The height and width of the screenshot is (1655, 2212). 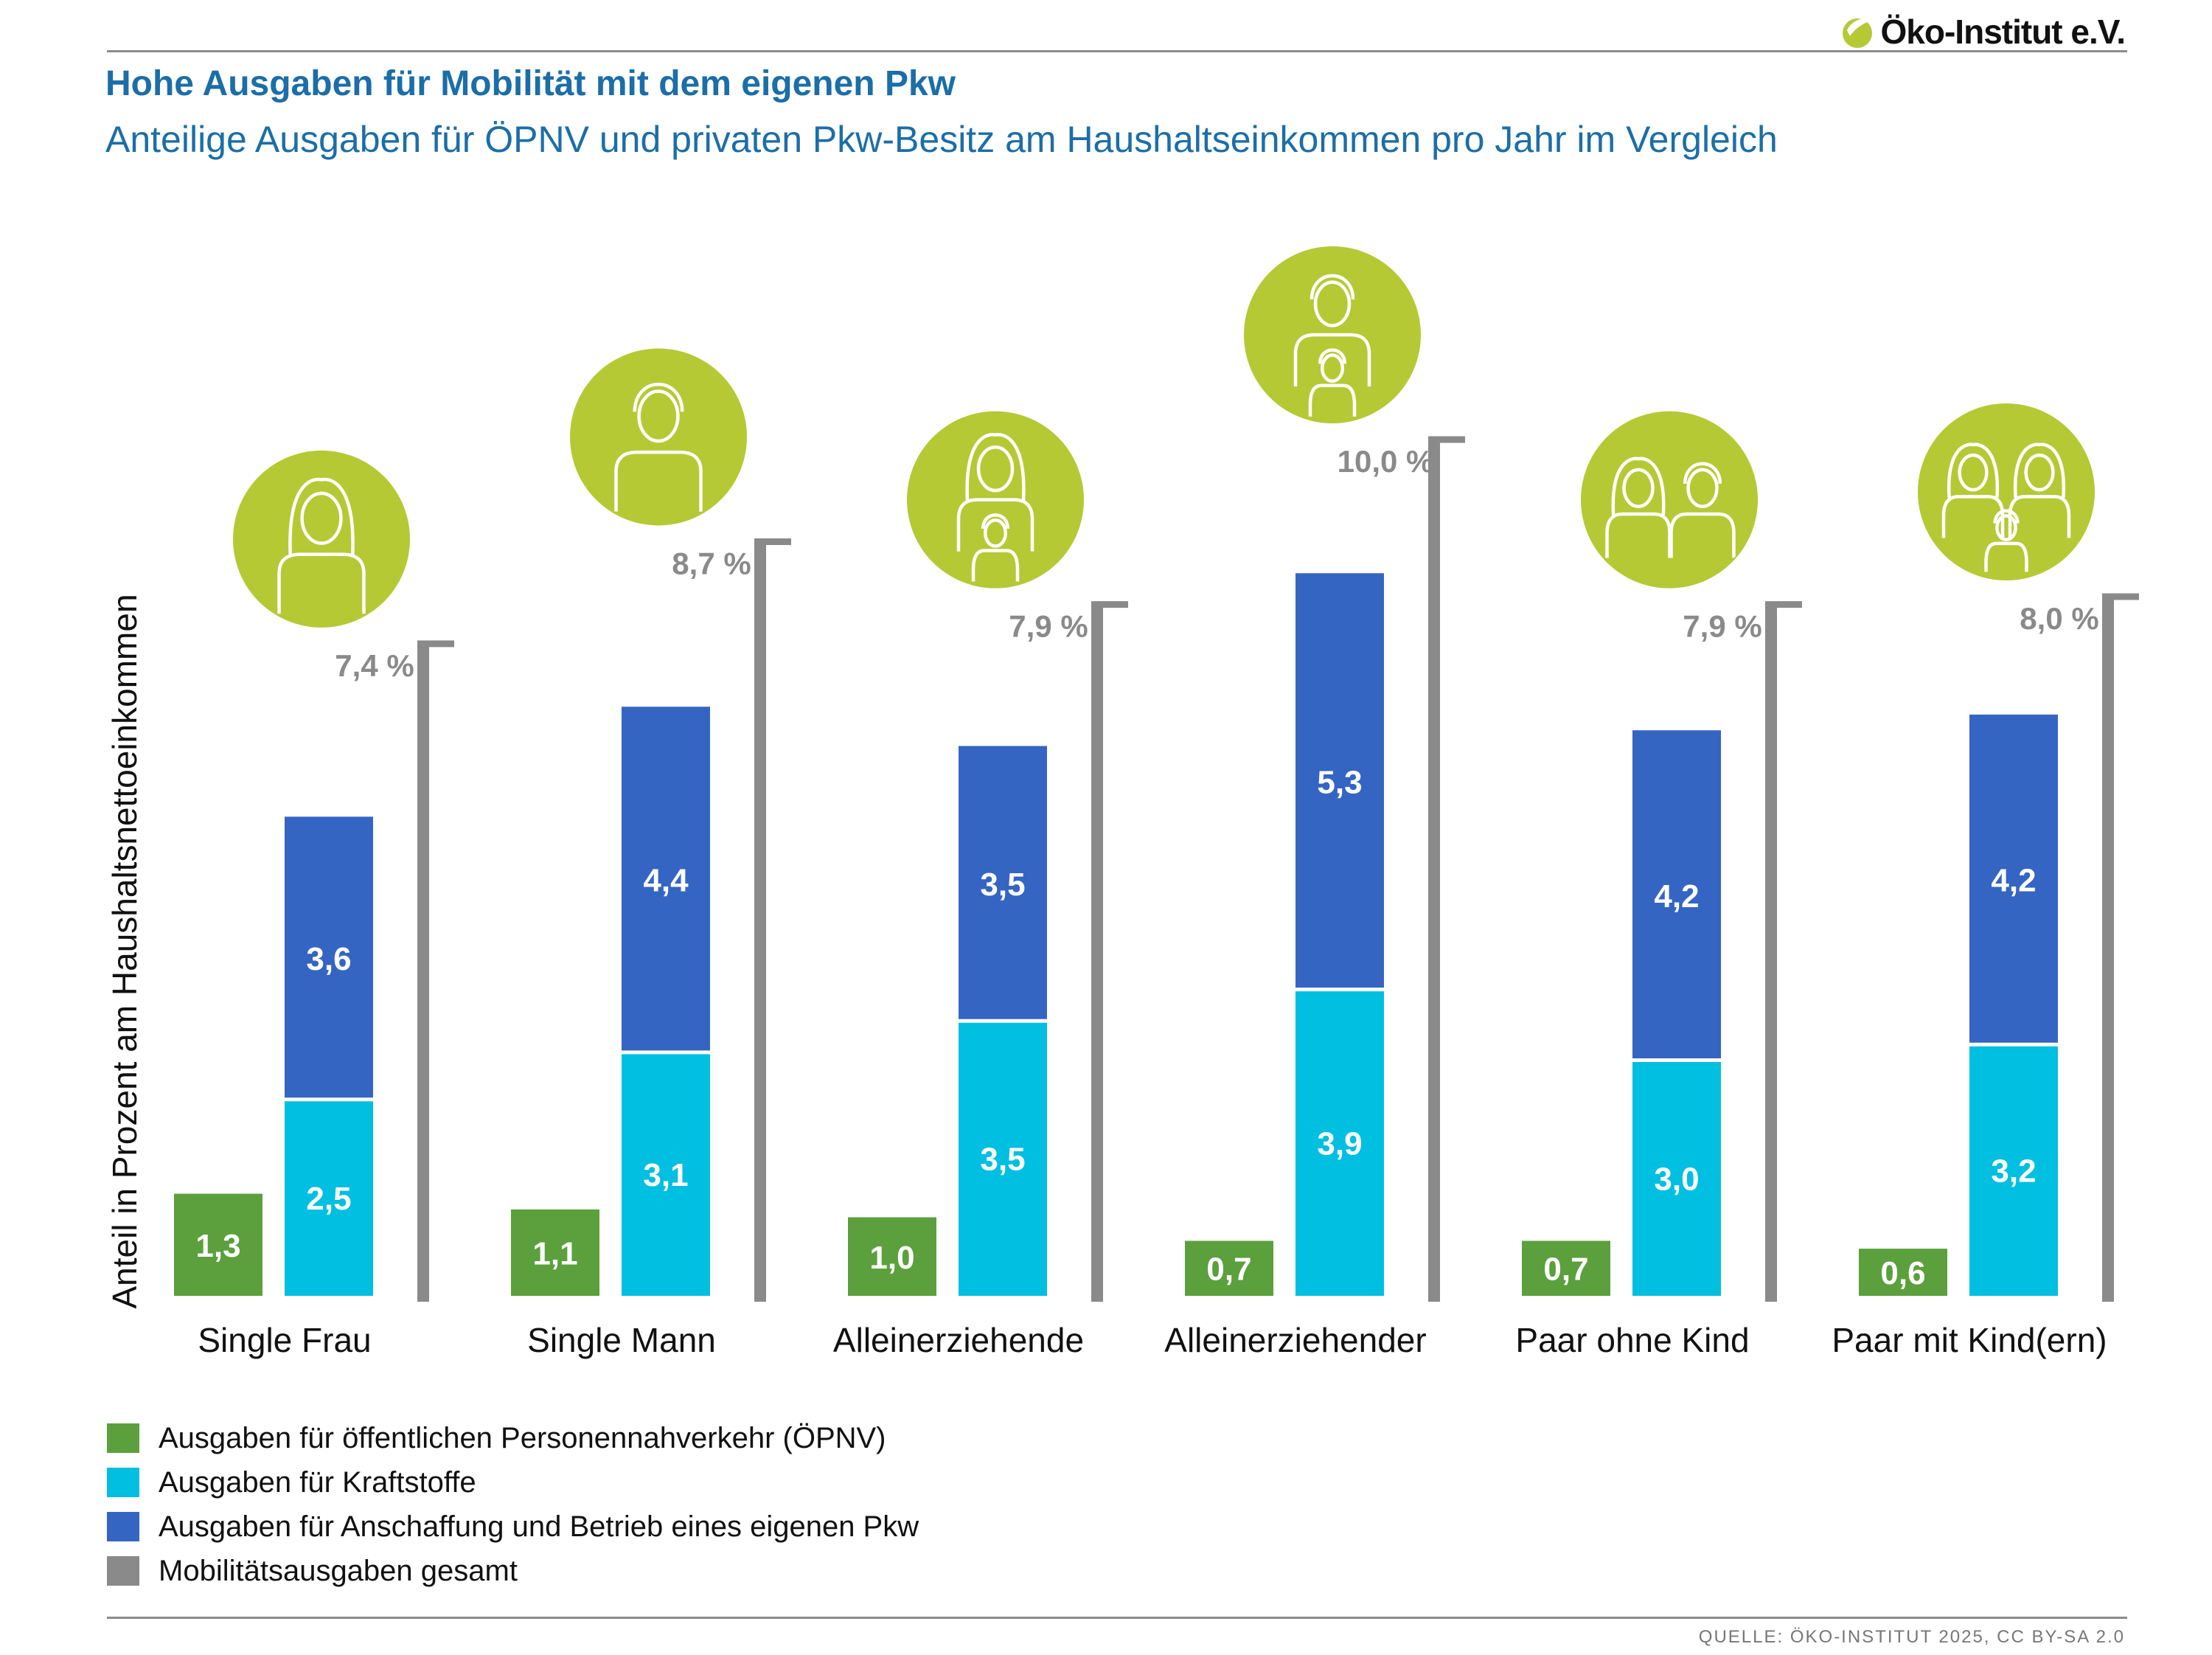 What do you see at coordinates (2006, 492) in the screenshot?
I see `family-icon` at bounding box center [2006, 492].